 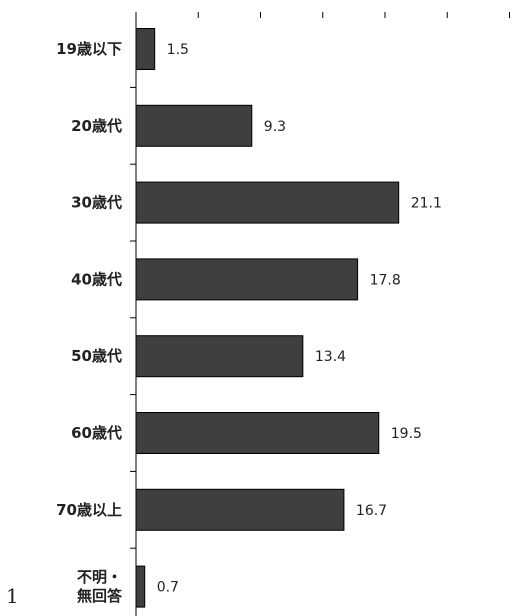 What do you see at coordinates (330, 357) in the screenshot?
I see `value-label: 13.4` at bounding box center [330, 357].